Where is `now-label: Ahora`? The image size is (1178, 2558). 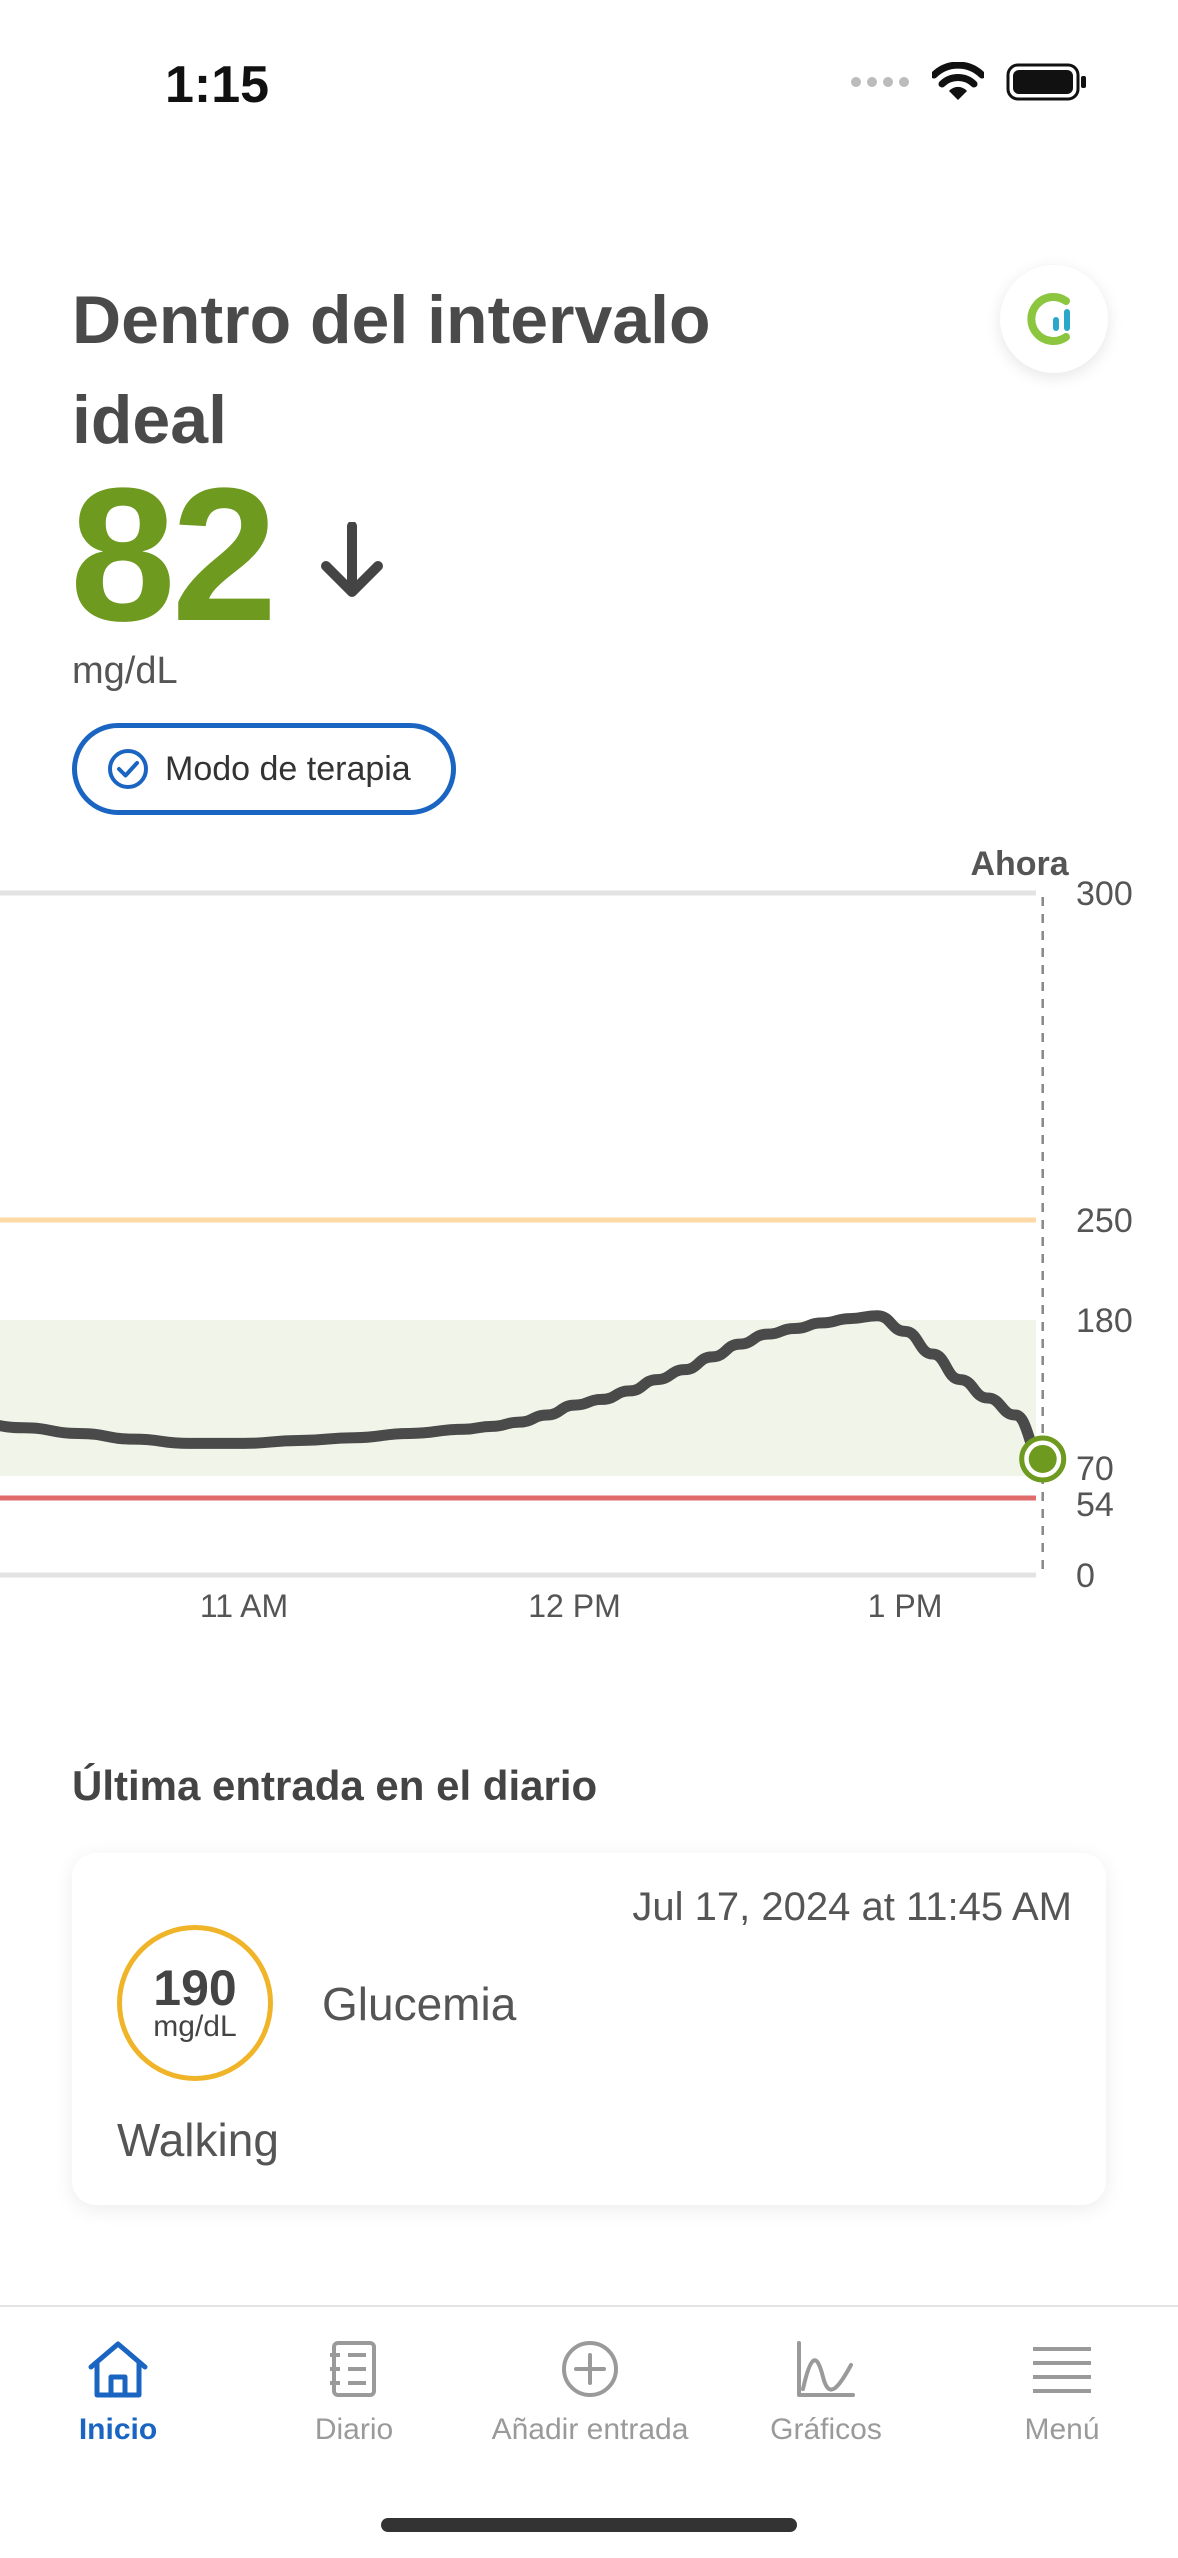
now-label: Ahora is located at coordinates (1019, 864).